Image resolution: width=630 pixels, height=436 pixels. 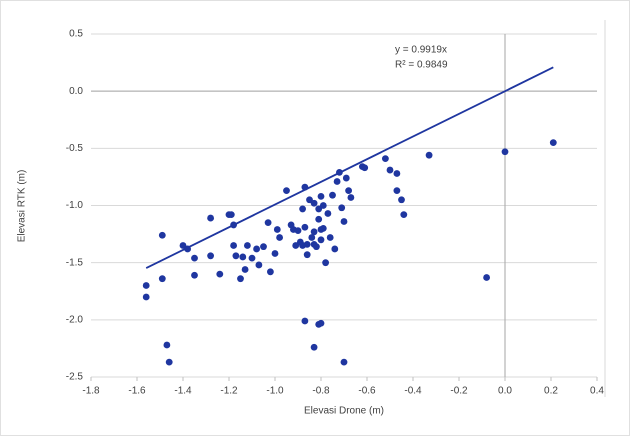 What do you see at coordinates (344, 411) in the screenshot?
I see `x-axis-label: Elevasi Drone (m)` at bounding box center [344, 411].